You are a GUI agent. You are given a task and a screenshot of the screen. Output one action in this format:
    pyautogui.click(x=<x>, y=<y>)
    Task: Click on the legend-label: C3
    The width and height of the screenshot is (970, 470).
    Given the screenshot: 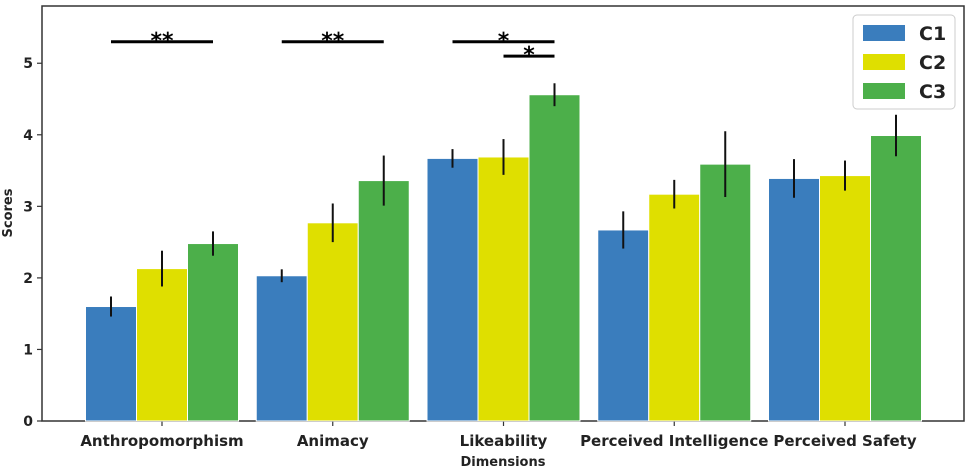 What is the action you would take?
    pyautogui.click(x=932, y=92)
    